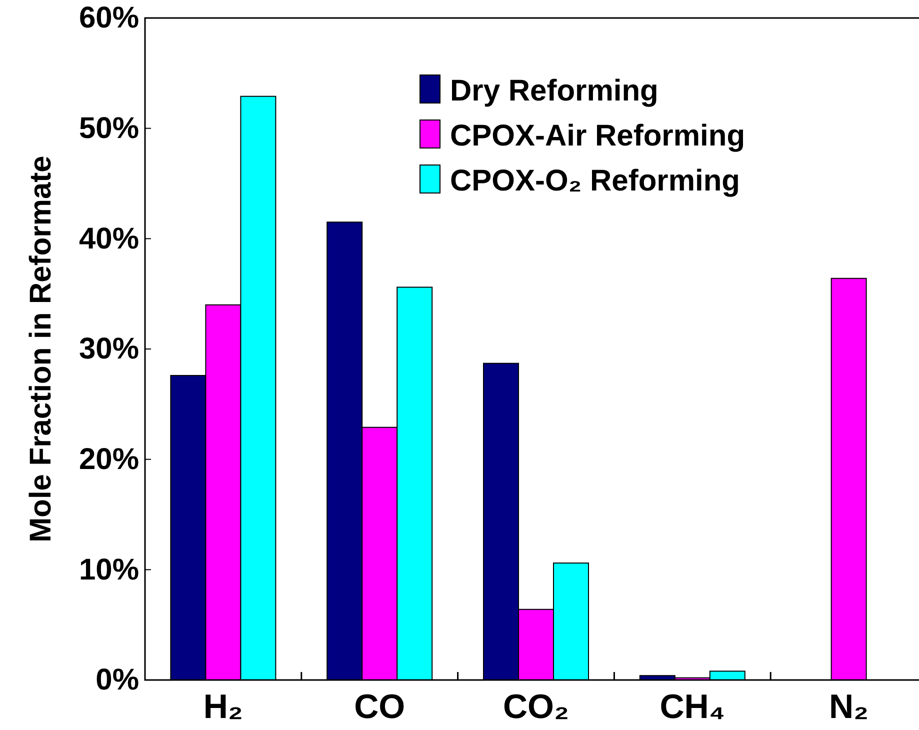 The image size is (919, 730). I want to click on x-tick-label: CH₄, so click(693, 707).